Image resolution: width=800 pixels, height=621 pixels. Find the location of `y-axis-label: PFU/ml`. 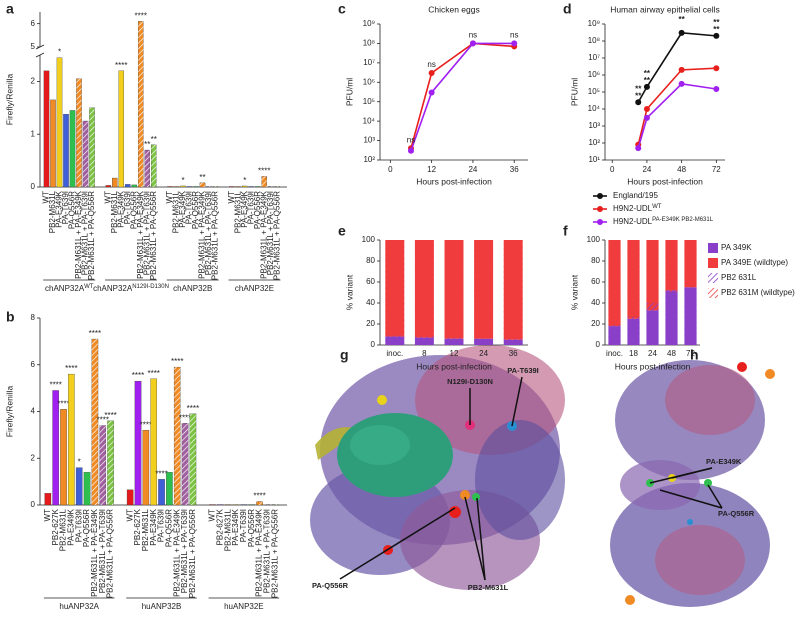

y-axis-label: PFU/ml is located at coordinates (574, 92).